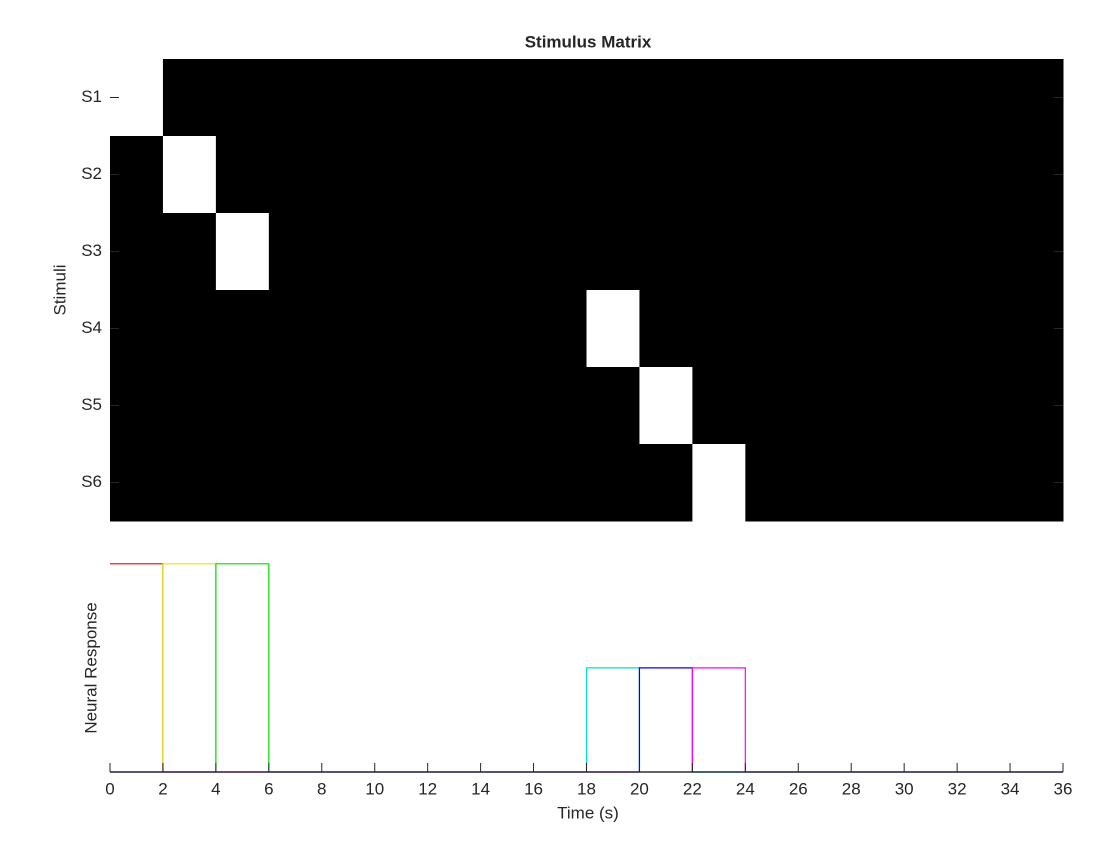  Describe the element at coordinates (745, 788) in the screenshot. I see `x-tick-label: 24` at that location.